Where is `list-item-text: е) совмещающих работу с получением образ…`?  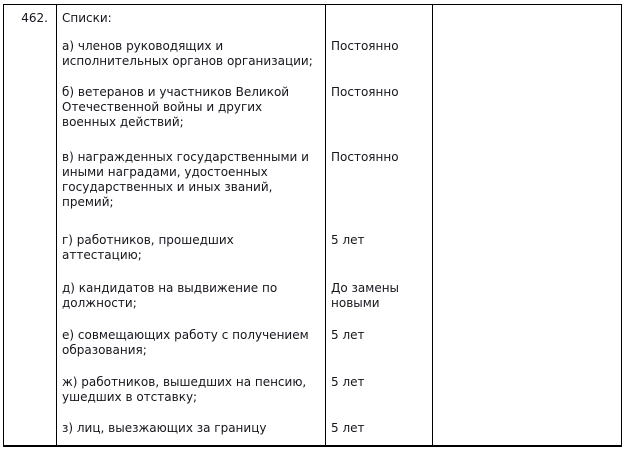
list-item-text: е) совмещающих работу с получением образ… is located at coordinates (191, 351).